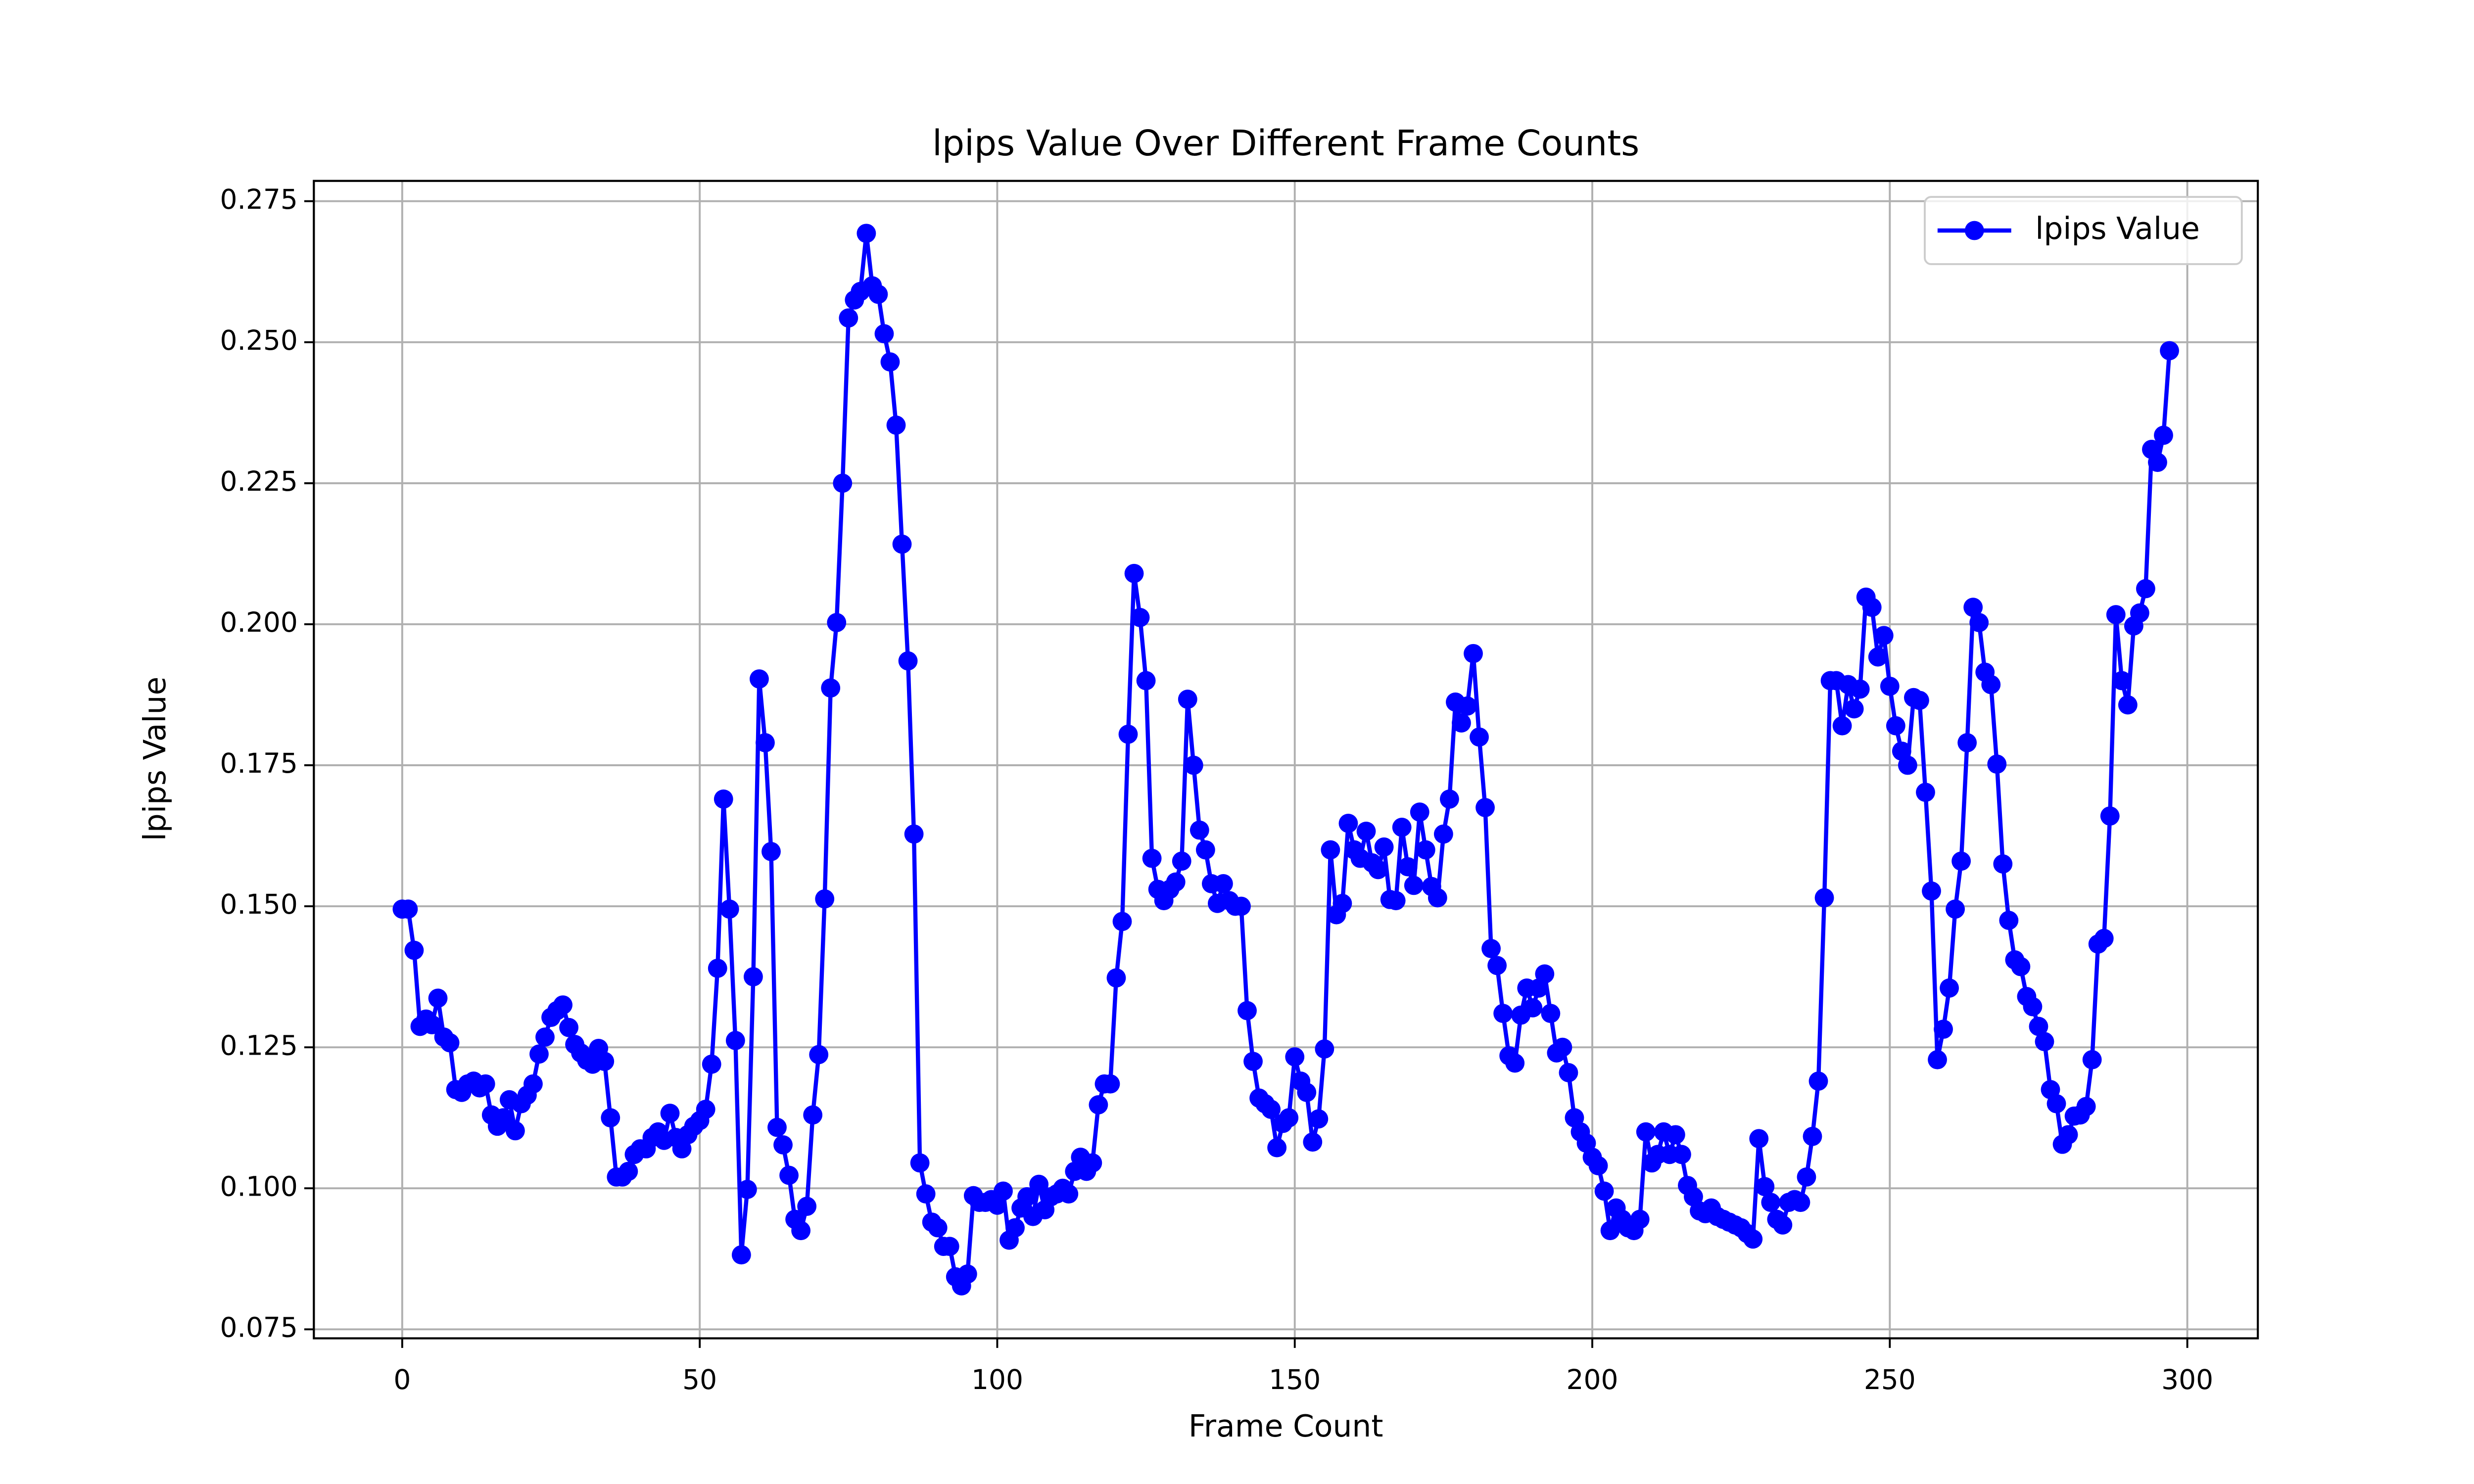  Describe the element at coordinates (259, 1327) in the screenshot. I see `y-tick-label: 0.075` at that location.